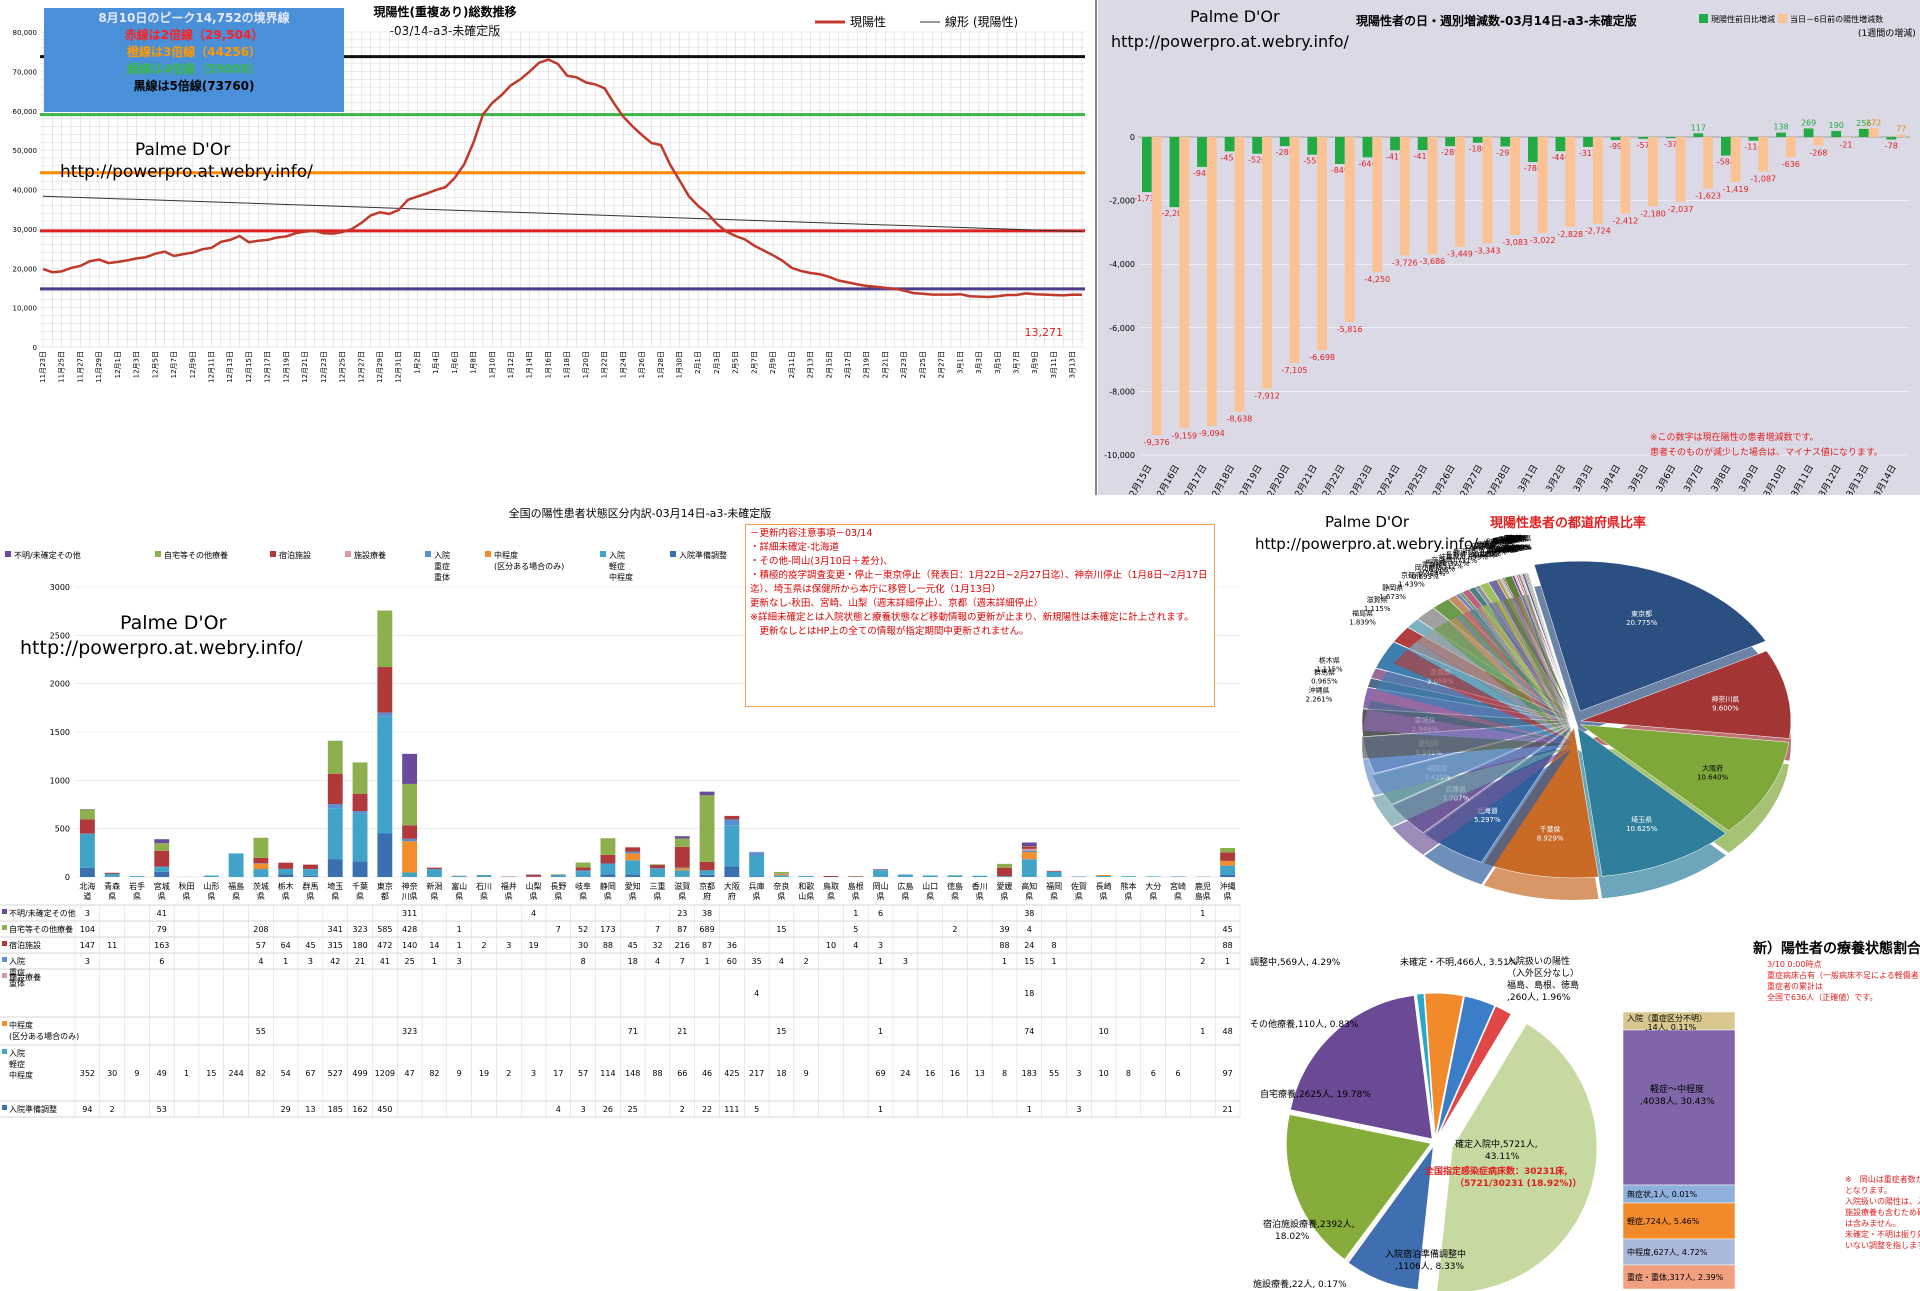  Describe the element at coordinates (1882, 1234) in the screenshot. I see `treatment-bottom-note: 未確定・不明は振り先が確定して` at that location.